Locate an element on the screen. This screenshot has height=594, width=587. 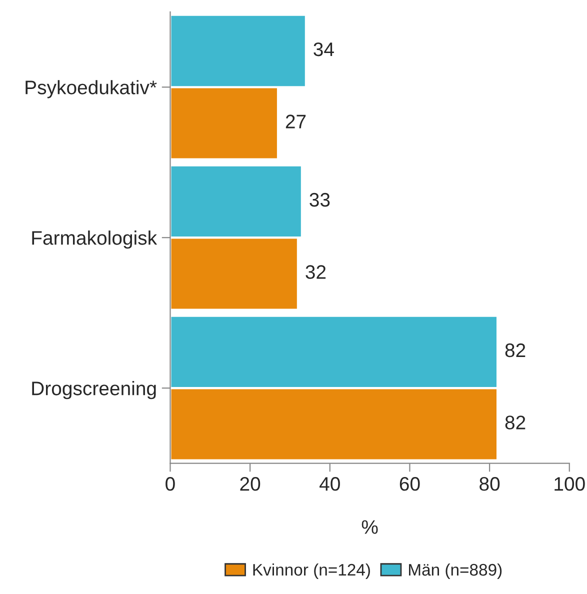
data-label: 32 is located at coordinates (316, 272).